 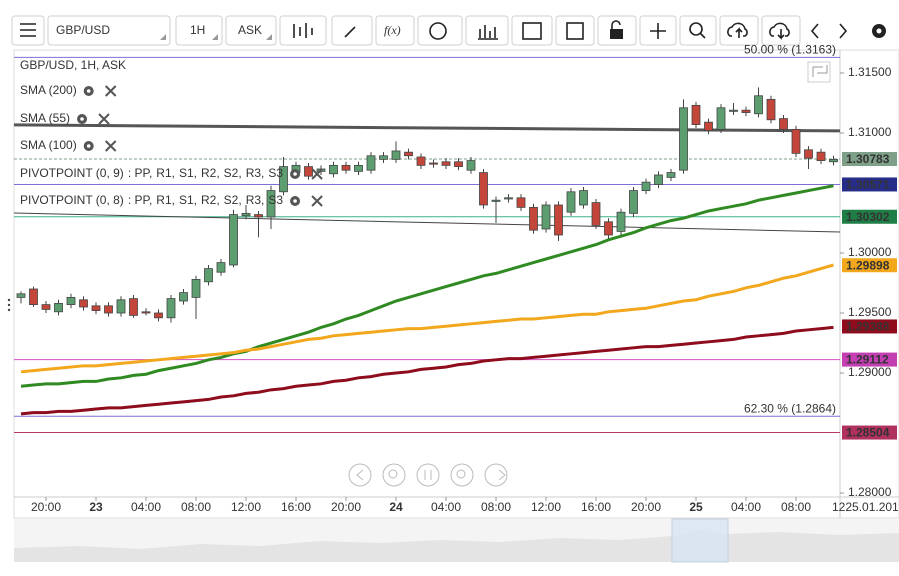 I want to click on y-tick-label: 1.29000, so click(x=870, y=372).